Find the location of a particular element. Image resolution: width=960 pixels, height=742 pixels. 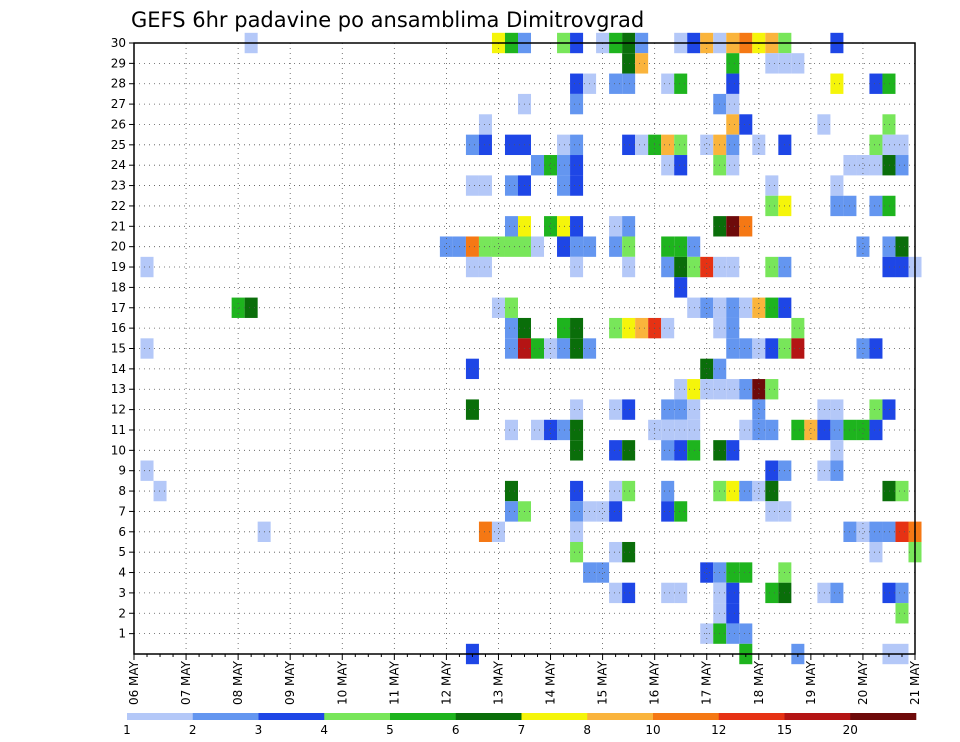

y-tick-label: 10 is located at coordinates (118, 450).